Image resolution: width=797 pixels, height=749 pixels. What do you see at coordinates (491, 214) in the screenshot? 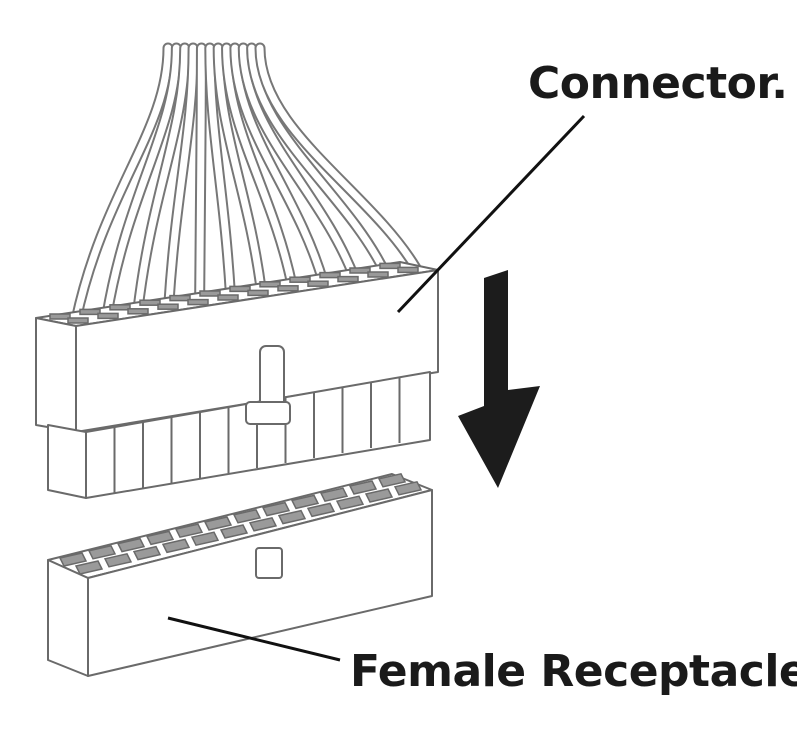
I see `connector-leader-line` at bounding box center [491, 214].